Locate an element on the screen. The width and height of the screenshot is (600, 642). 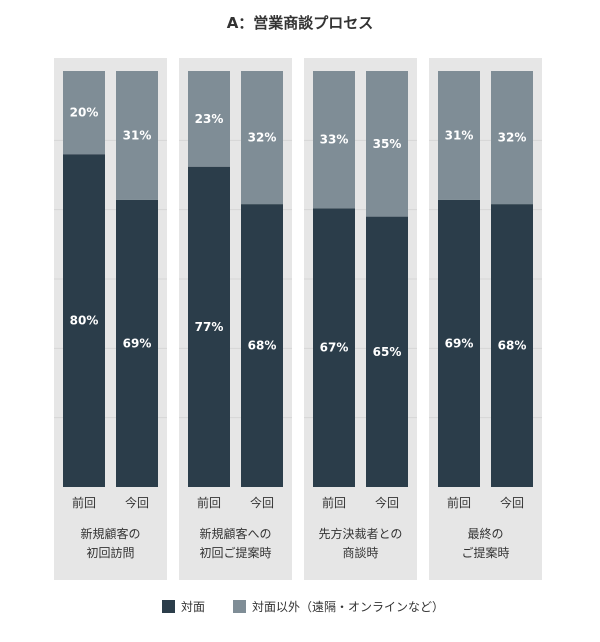
group-label: 新規顧客への is located at coordinates (235, 533).